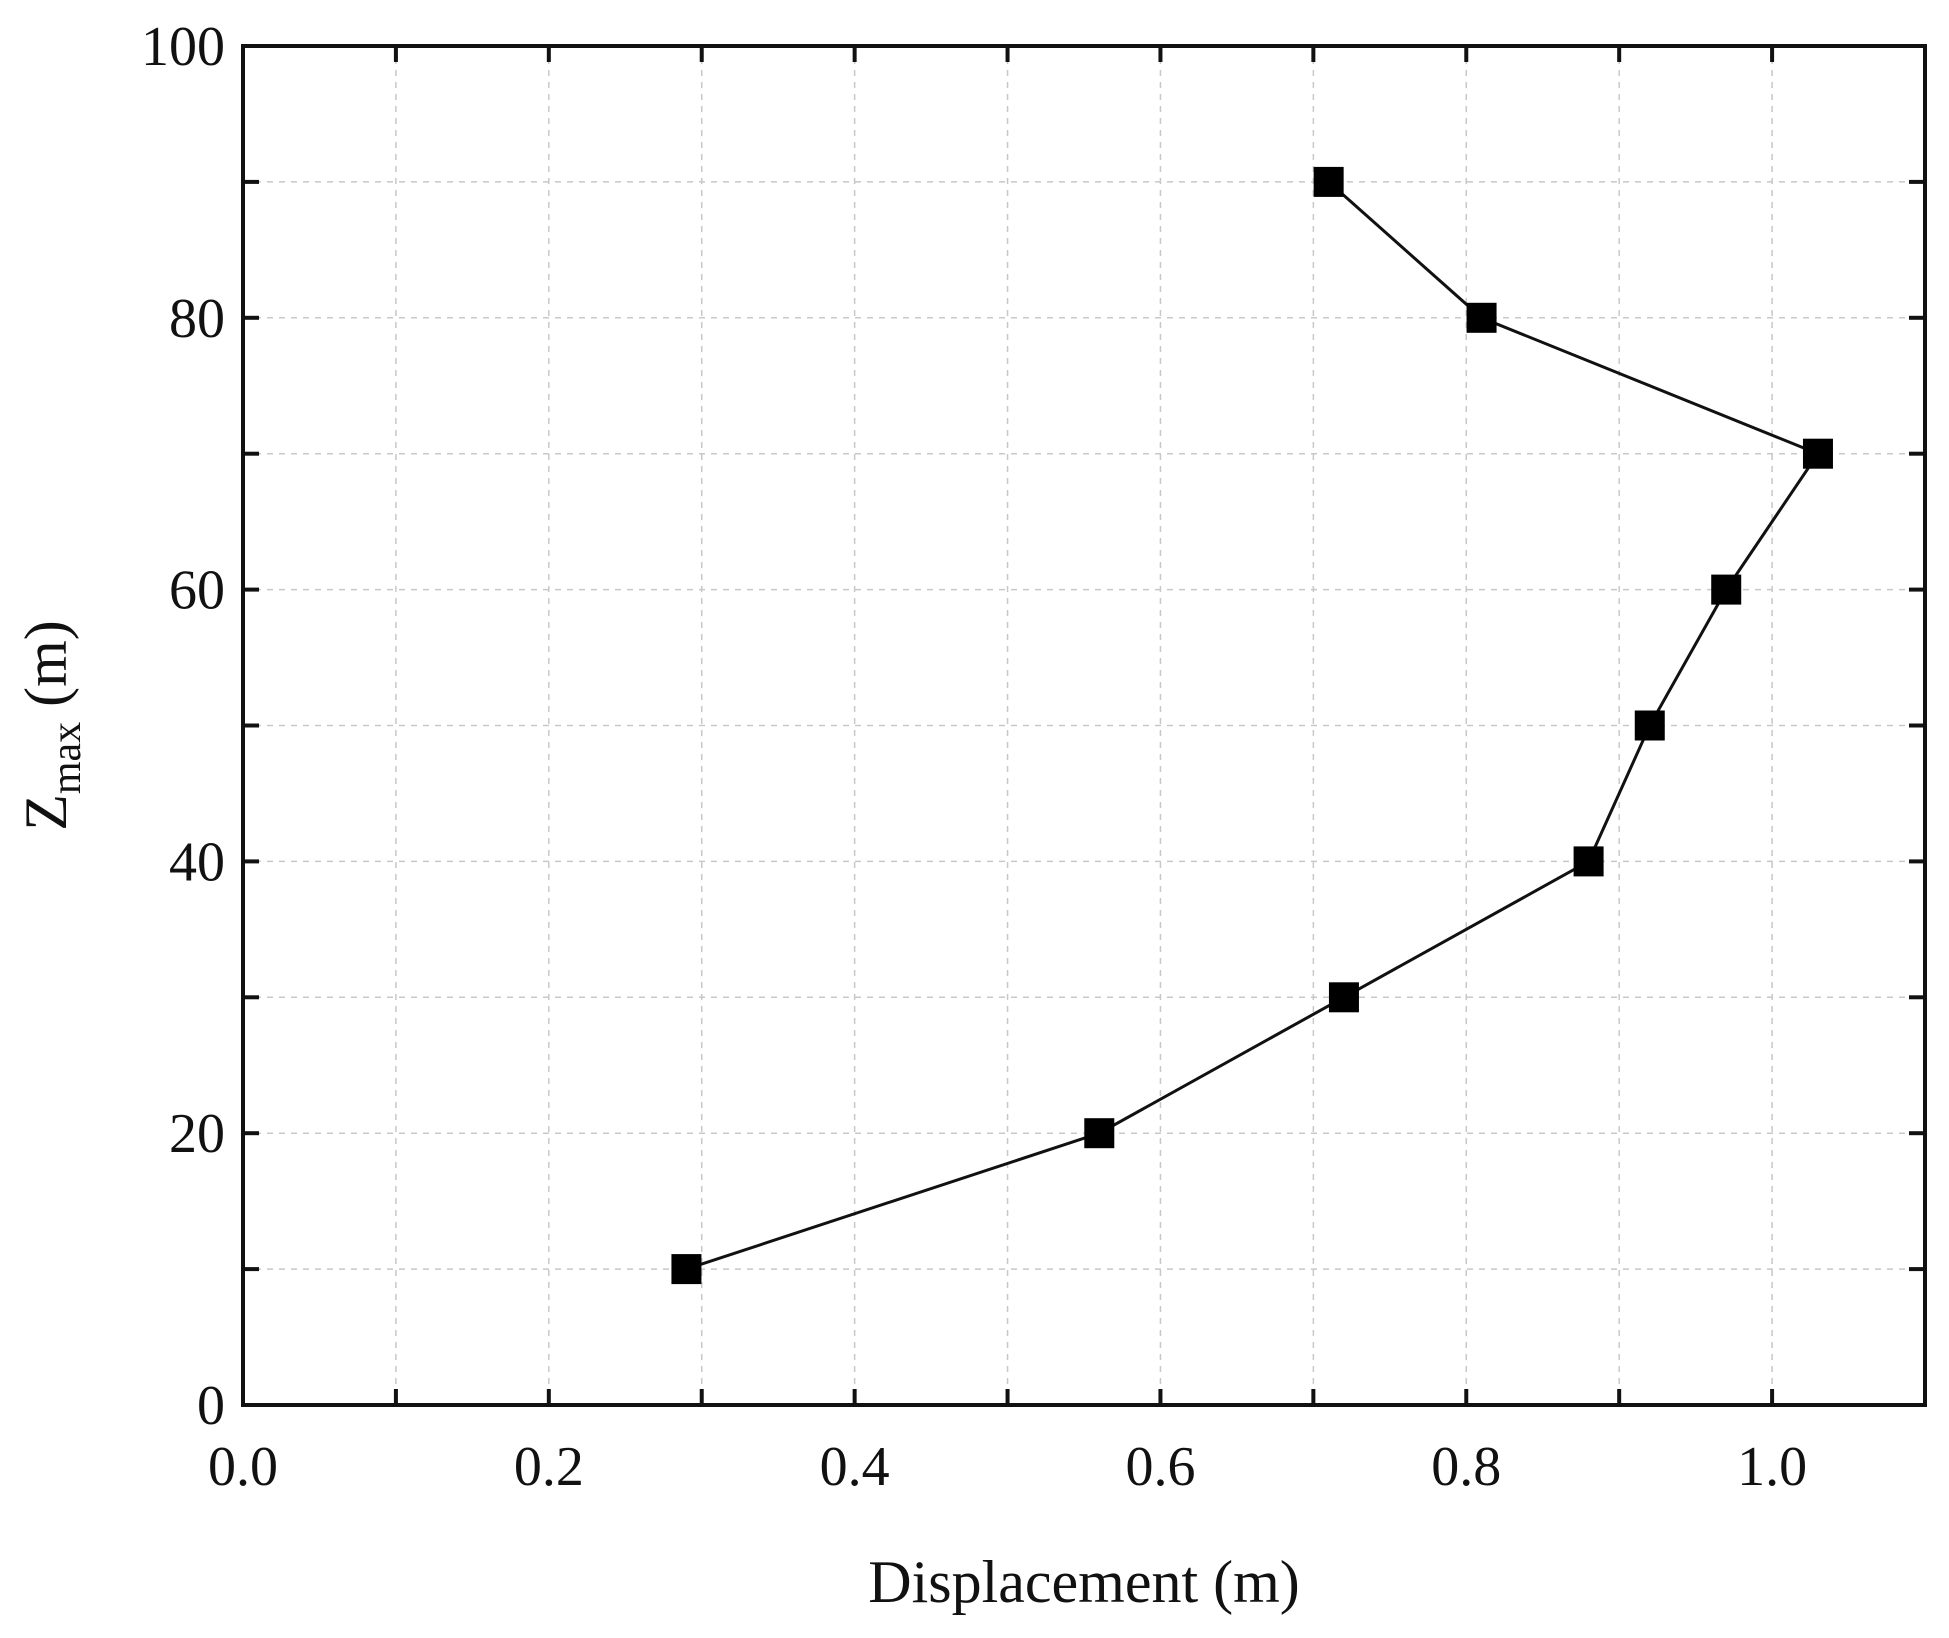 The height and width of the screenshot is (1638, 1949). Describe the element at coordinates (67, 758) in the screenshot. I see `y-axis-title-subscript: max` at that location.